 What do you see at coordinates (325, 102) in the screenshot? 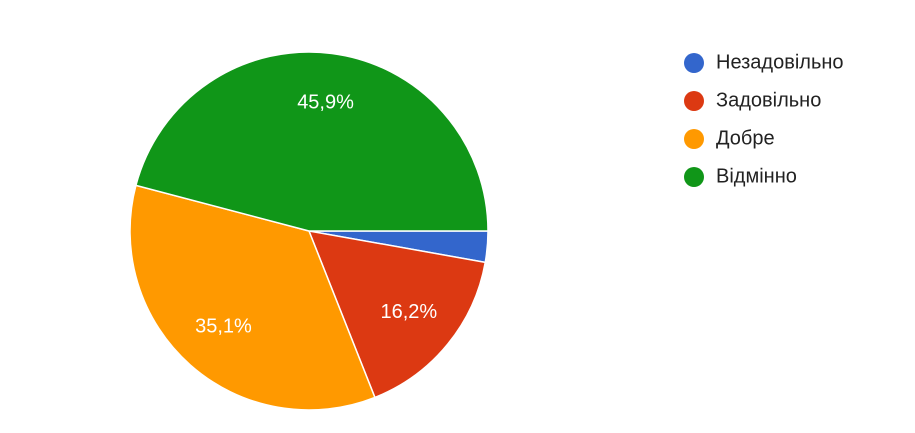
I see `slice-label: 45,9%` at bounding box center [325, 102].